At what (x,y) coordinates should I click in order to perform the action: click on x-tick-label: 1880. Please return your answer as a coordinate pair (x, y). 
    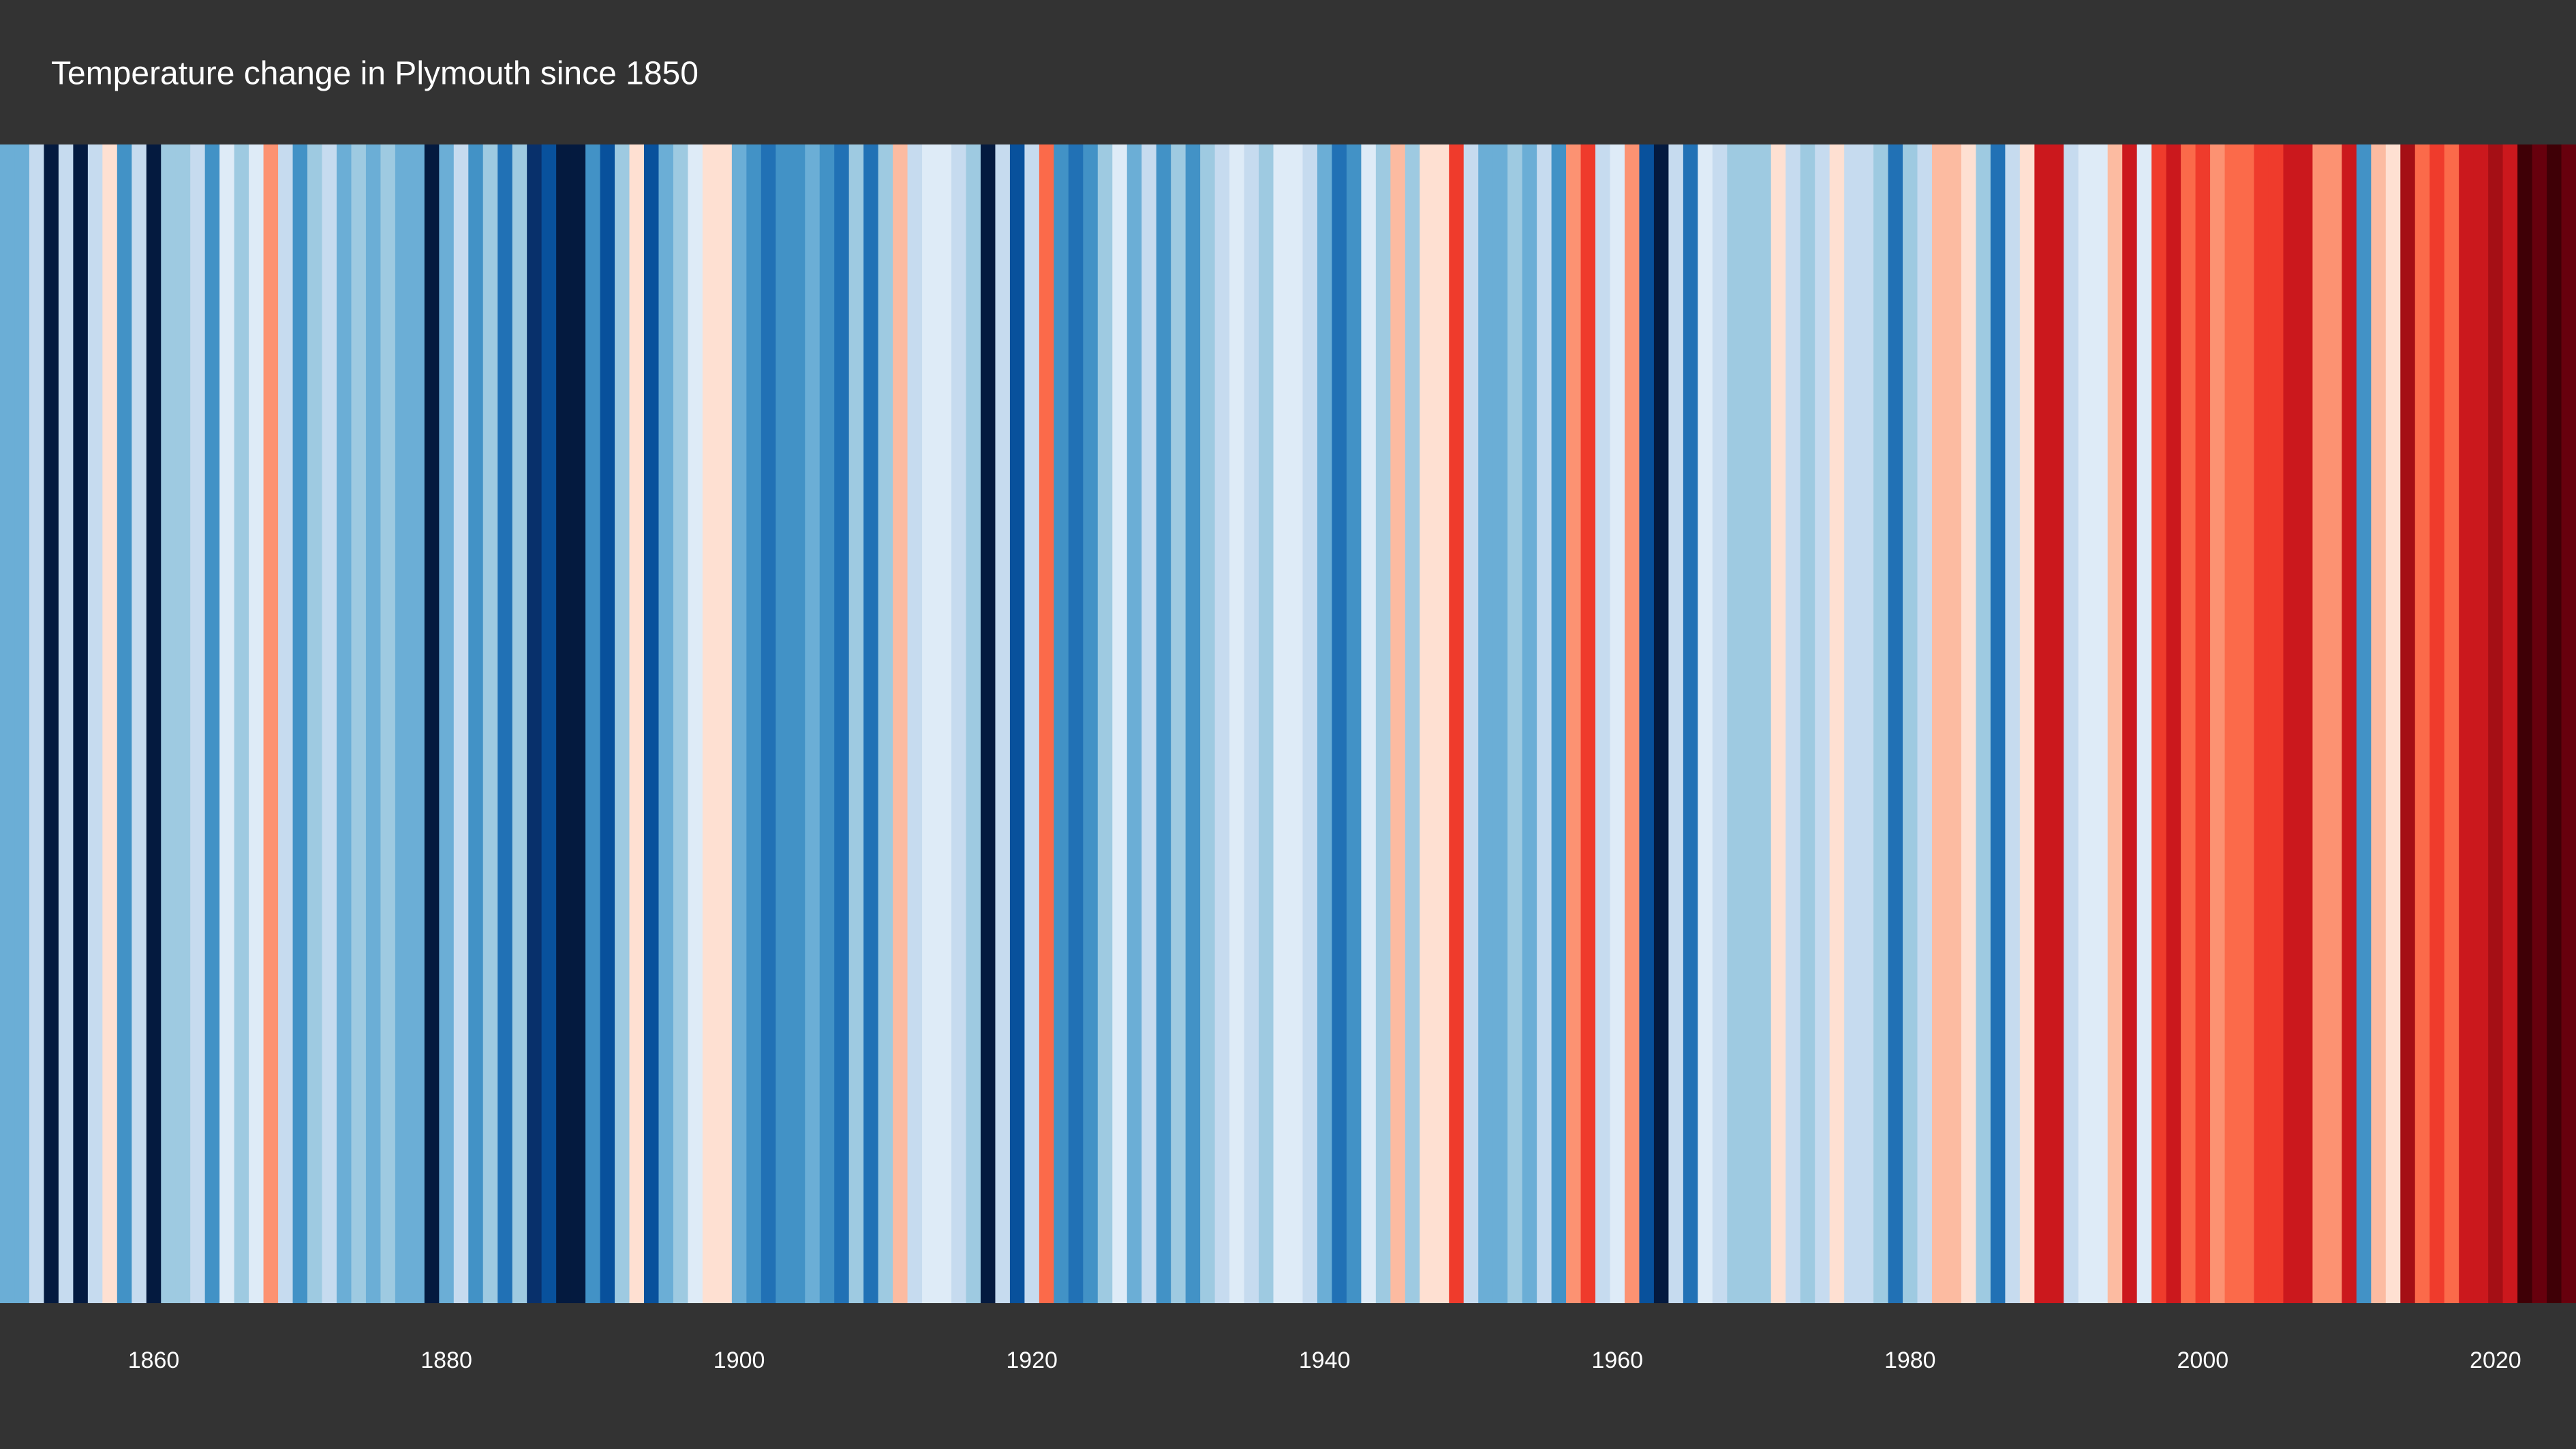
    Looking at the image, I should click on (446, 1360).